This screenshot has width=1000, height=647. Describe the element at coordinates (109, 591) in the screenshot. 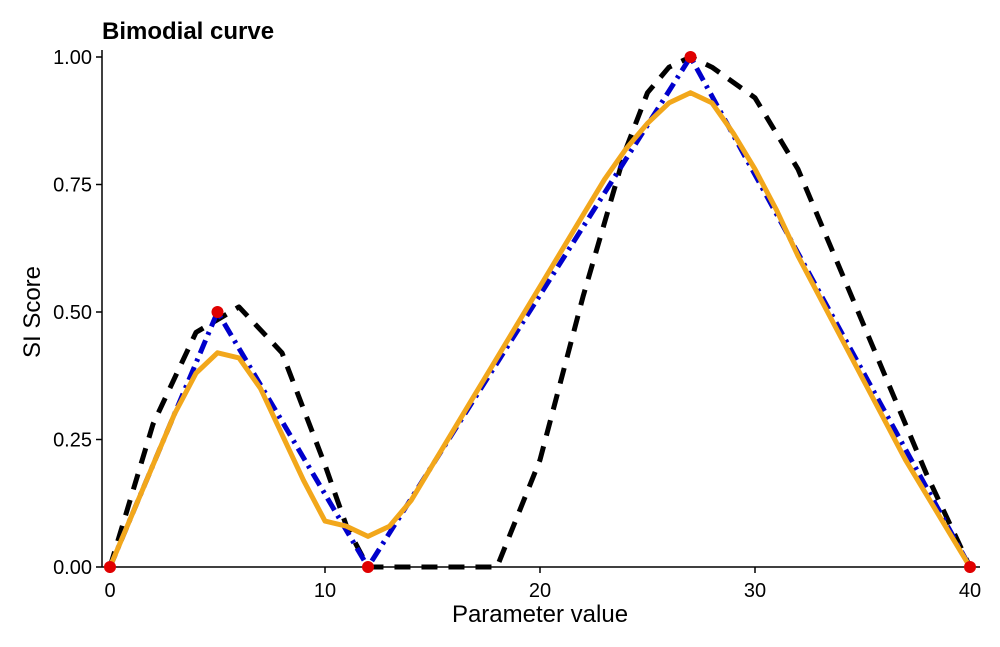

I see `x-tick-label: 0` at that location.